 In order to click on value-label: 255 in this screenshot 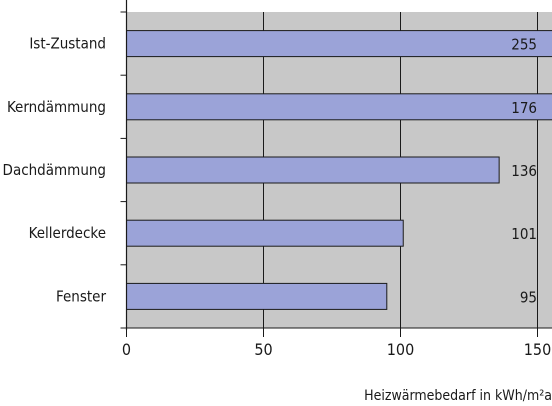, I will do `click(524, 45)`.